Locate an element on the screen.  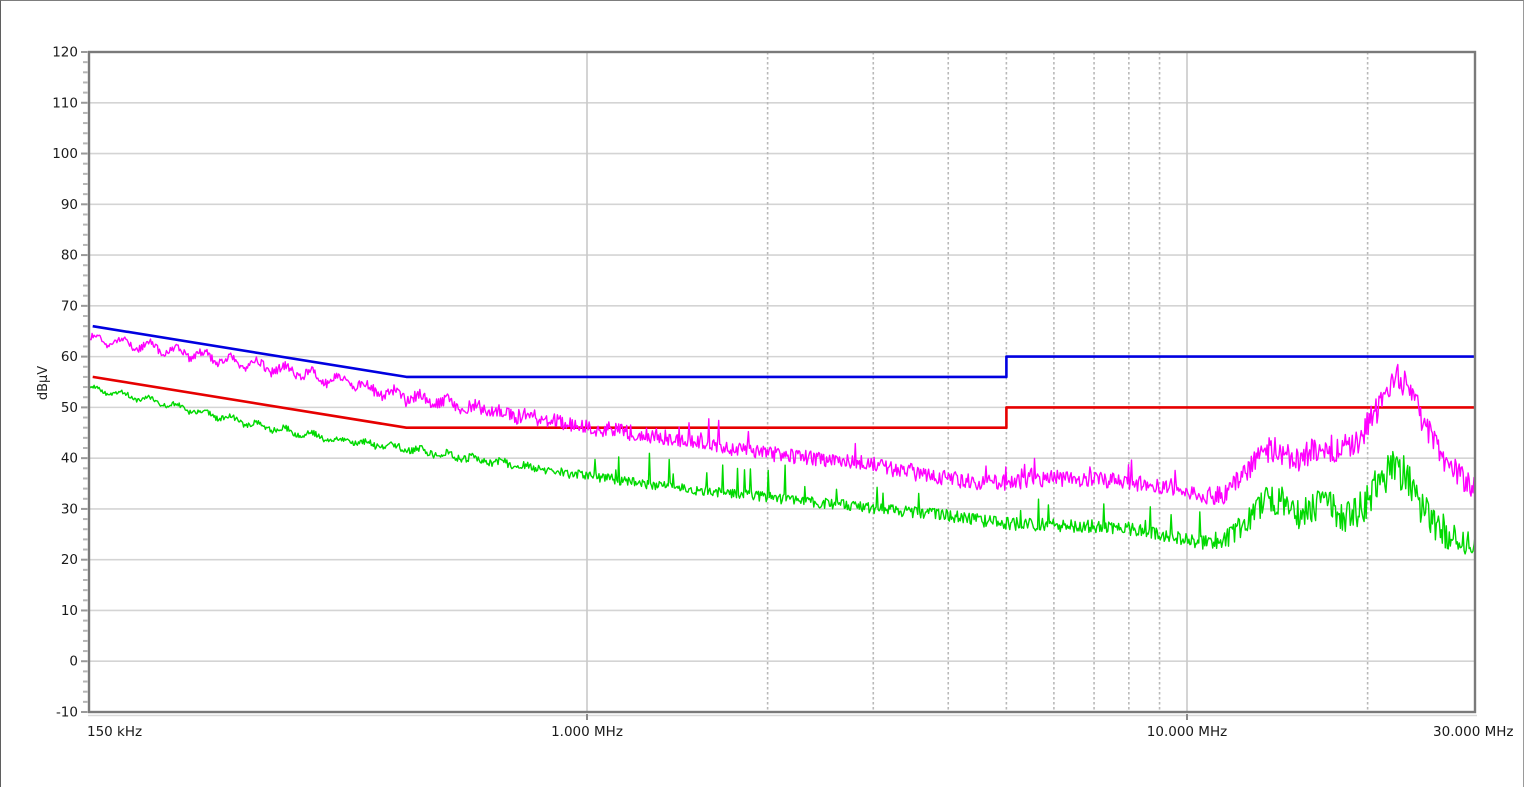
x-axis-tick-labels: 150 kHz 1.000 MHz 10.000 MHz 30.000 MHz is located at coordinates (800, 732).